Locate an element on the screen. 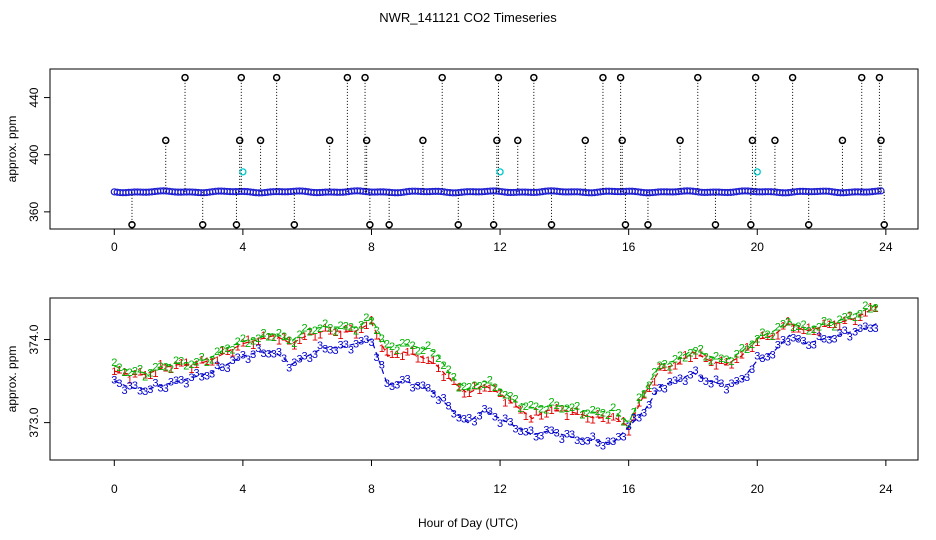  top-y-tick-label: 400 is located at coordinates (34, 154).